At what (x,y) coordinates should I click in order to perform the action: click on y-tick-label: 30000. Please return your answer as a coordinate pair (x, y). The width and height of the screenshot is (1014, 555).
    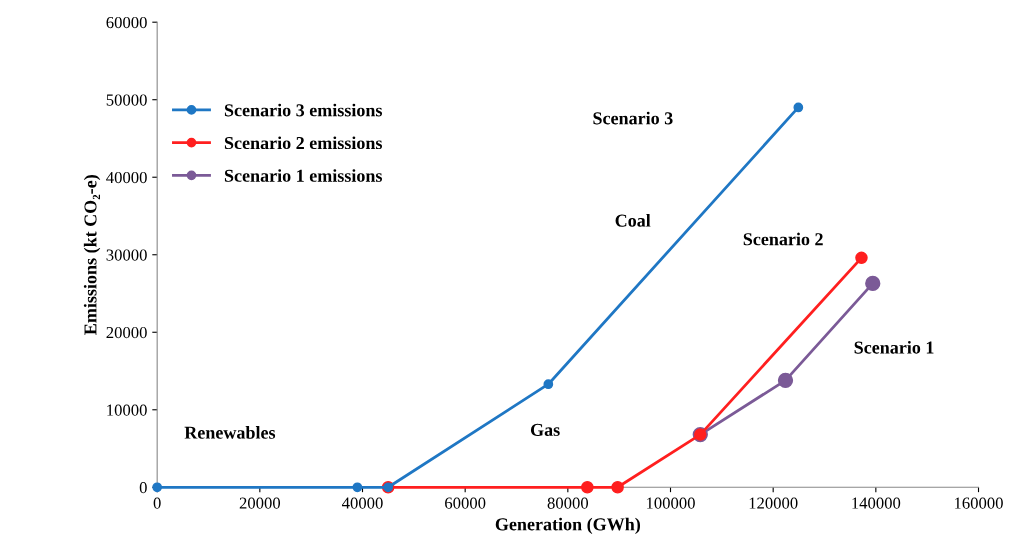
    Looking at the image, I should click on (126, 255).